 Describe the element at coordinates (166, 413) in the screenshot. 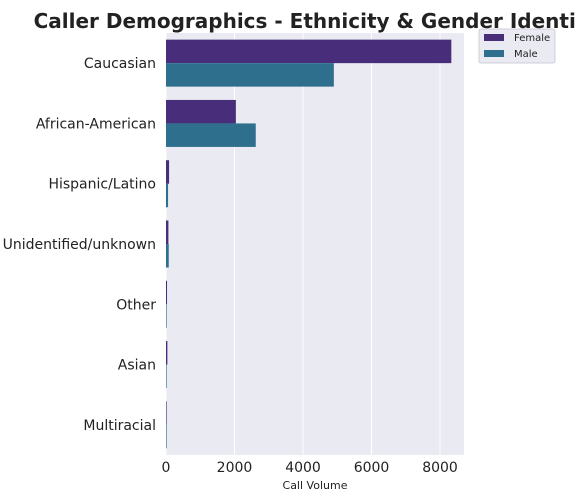

I see `bar-female-multiracial` at that location.